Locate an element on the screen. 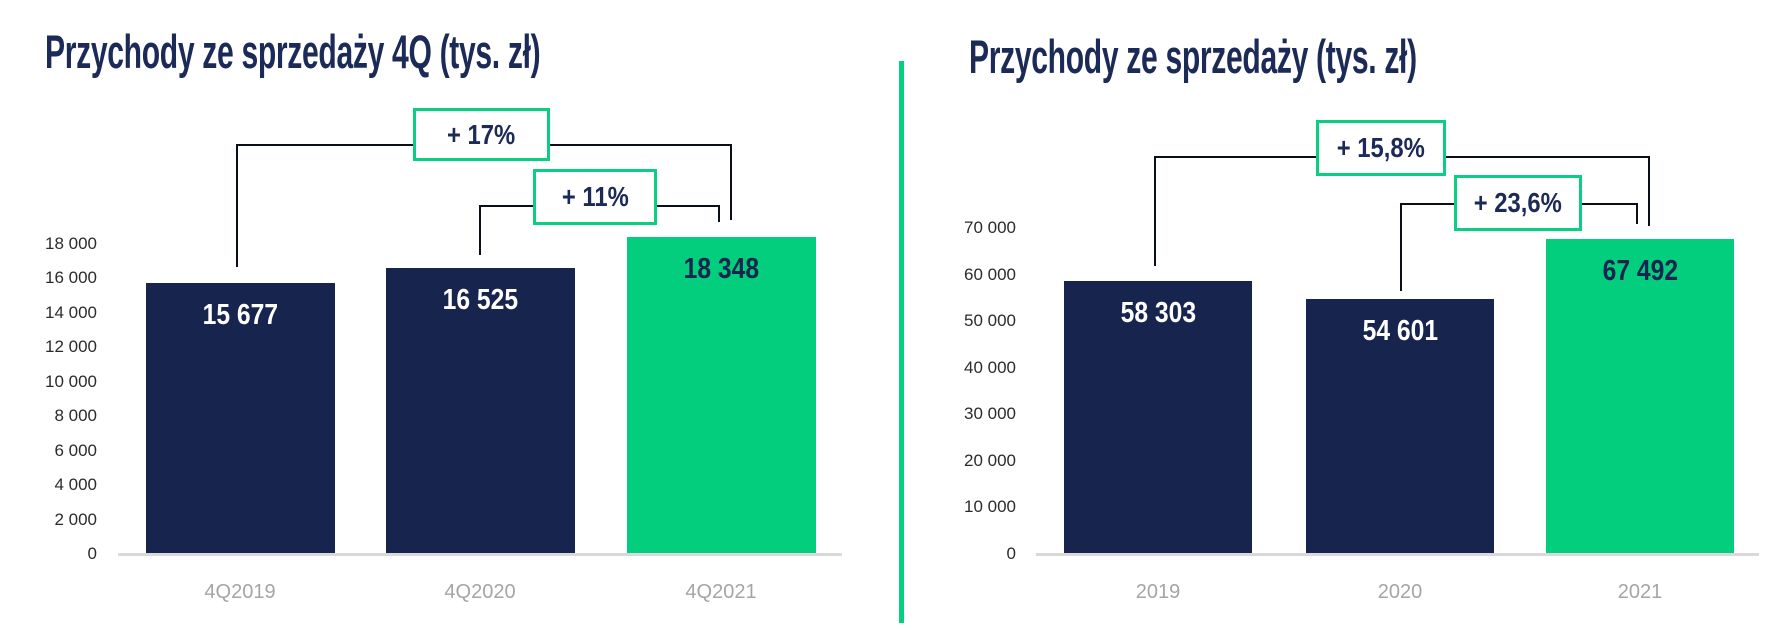  bar-value-text: 54 601 is located at coordinates (1400, 330).